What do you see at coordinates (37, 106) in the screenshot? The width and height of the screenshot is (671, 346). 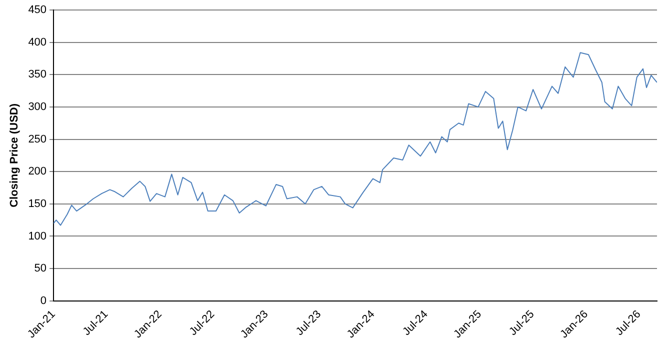 I see `y-tick-label: 300` at bounding box center [37, 106].